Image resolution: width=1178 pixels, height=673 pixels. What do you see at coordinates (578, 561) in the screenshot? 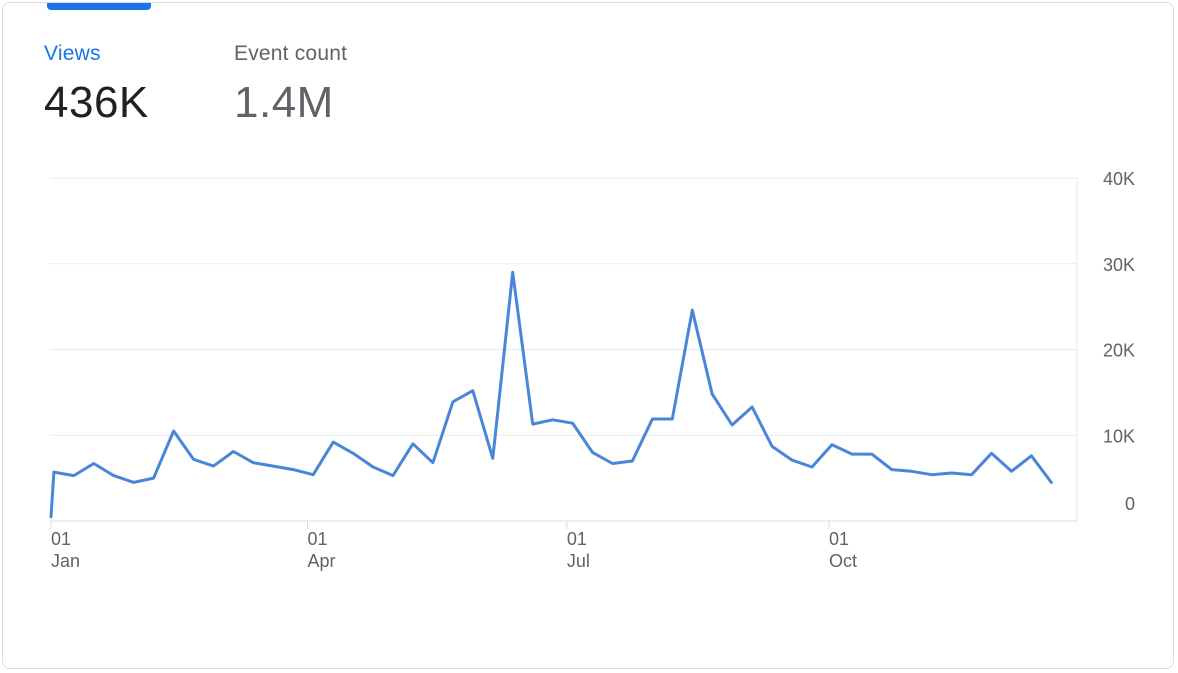
I see `x-tick-label-month: Jul` at bounding box center [578, 561].